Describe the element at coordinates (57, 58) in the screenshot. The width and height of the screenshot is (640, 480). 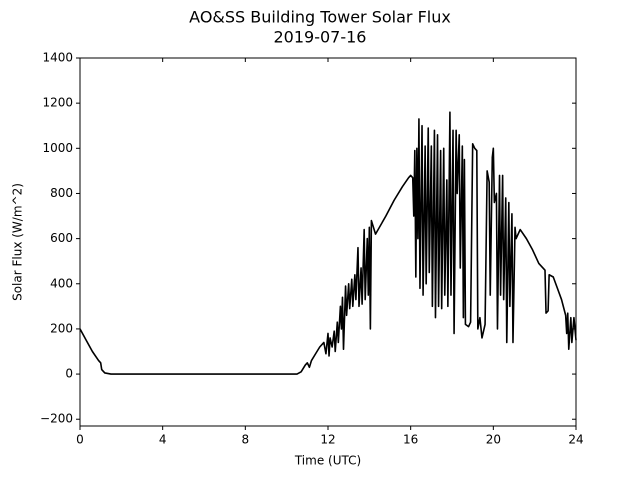
I see `y-tick-label: 1400` at that location.